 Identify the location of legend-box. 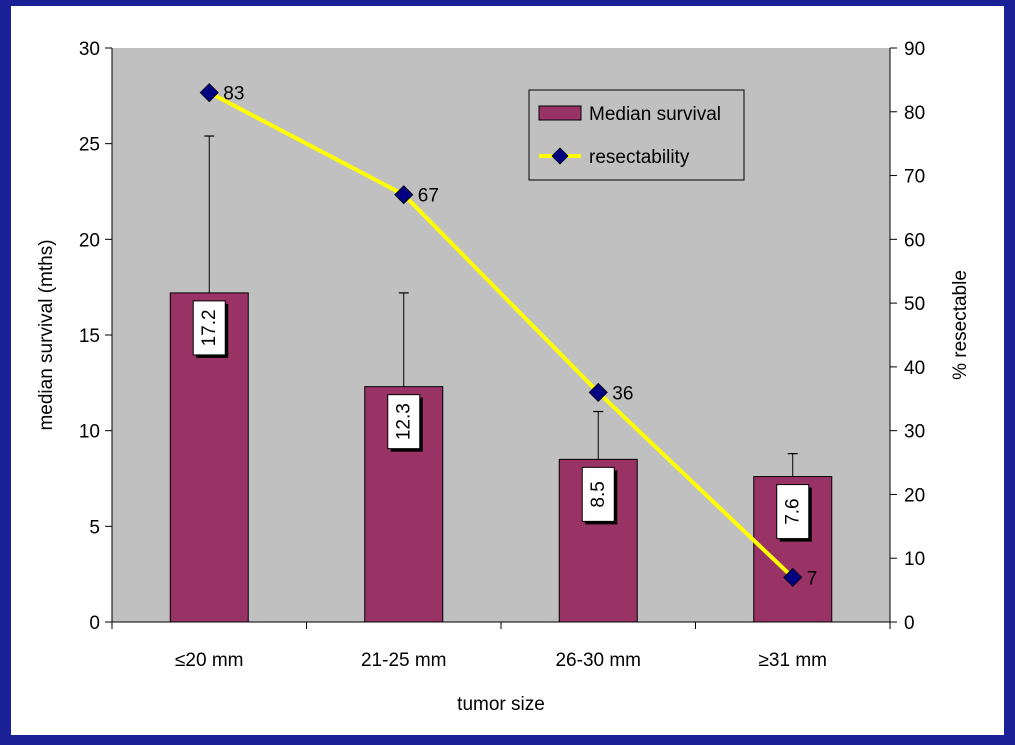
(636, 135).